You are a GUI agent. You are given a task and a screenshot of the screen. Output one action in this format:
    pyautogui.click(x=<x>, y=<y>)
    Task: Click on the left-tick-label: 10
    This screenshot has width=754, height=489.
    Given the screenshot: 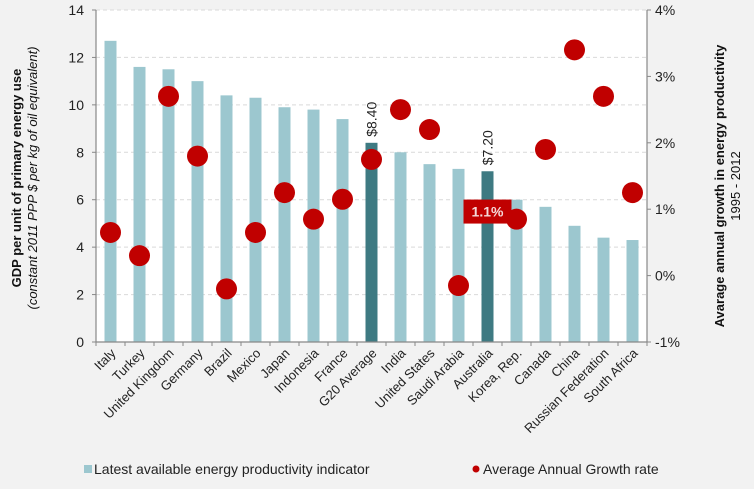 What is the action you would take?
    pyautogui.click(x=76, y=105)
    